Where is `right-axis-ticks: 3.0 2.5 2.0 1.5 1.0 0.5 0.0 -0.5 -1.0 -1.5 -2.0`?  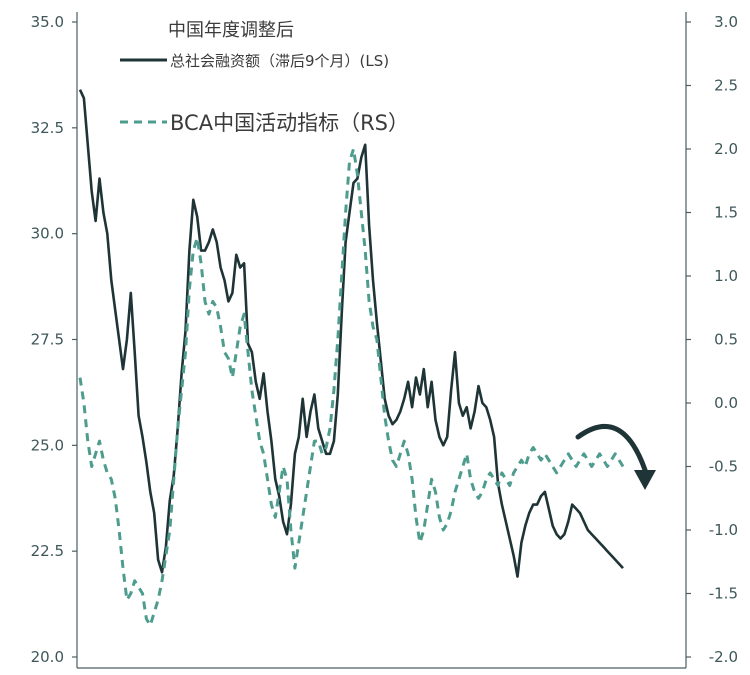
right-axis-ticks: 3.0 2.5 2.0 1.5 1.0 0.5 0.0 -0.5 -1.0 -1.5 -2.0 is located at coordinates (712, 339).